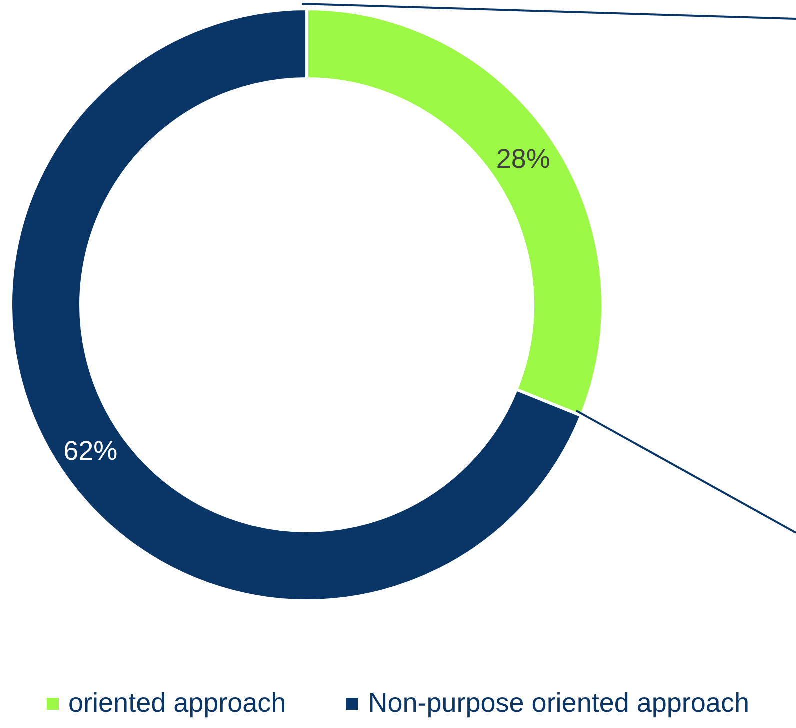 The image size is (796, 728). Describe the element at coordinates (559, 703) in the screenshot. I see `legend-label: Non-purpose oriented approach` at that location.